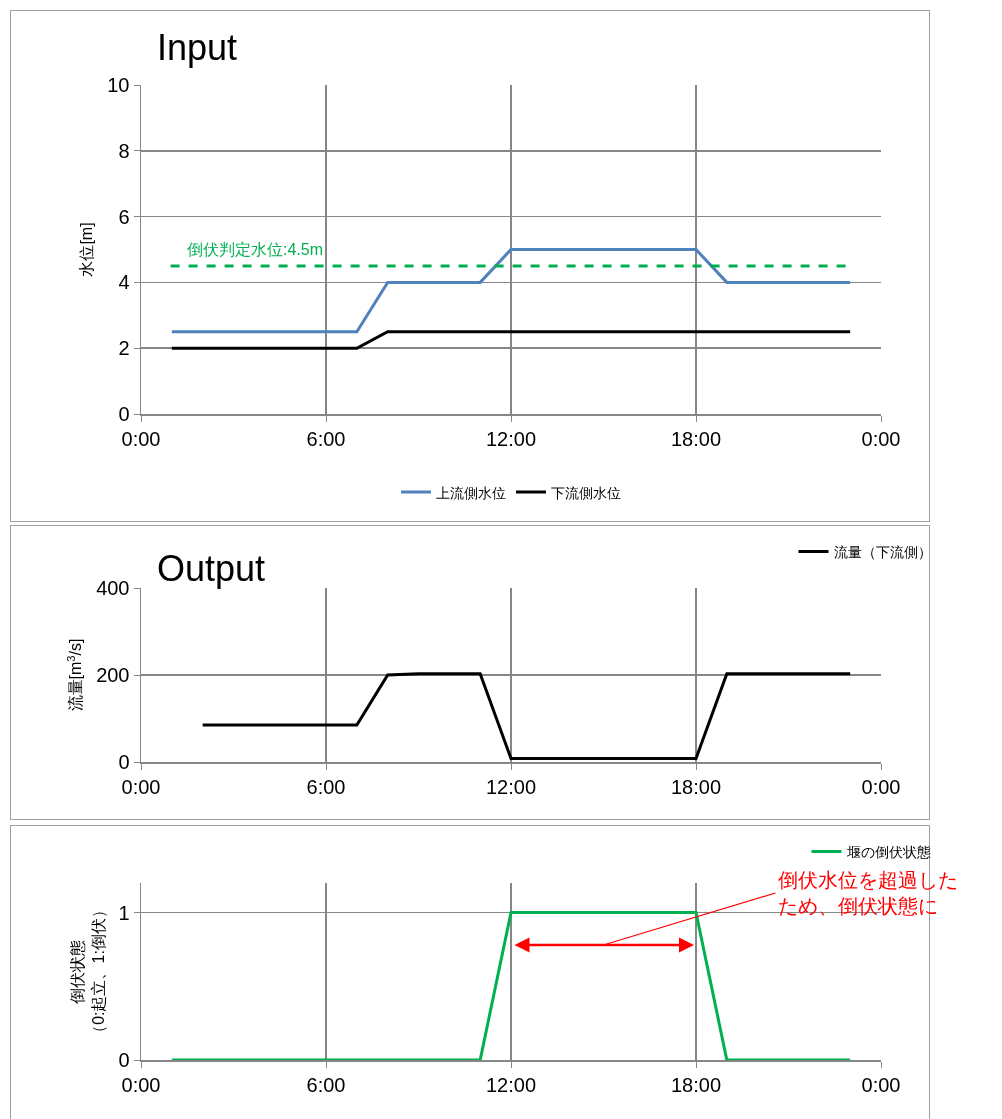  I want to click on y-tick-label: 1, so click(124, 912).